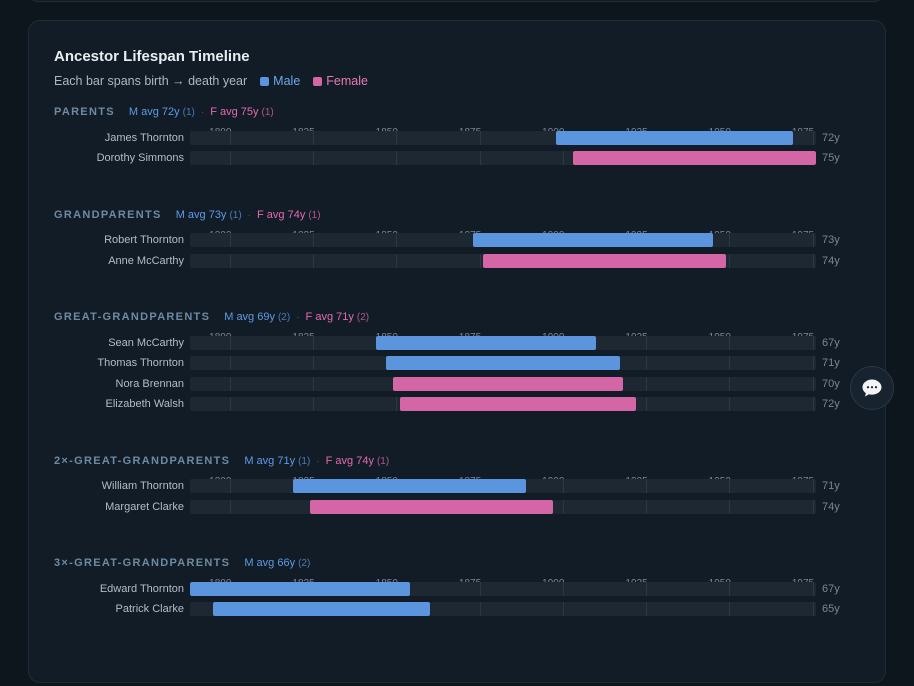 This screenshot has width=914, height=686. What do you see at coordinates (144, 138) in the screenshot?
I see `person-name: James Thornton` at bounding box center [144, 138].